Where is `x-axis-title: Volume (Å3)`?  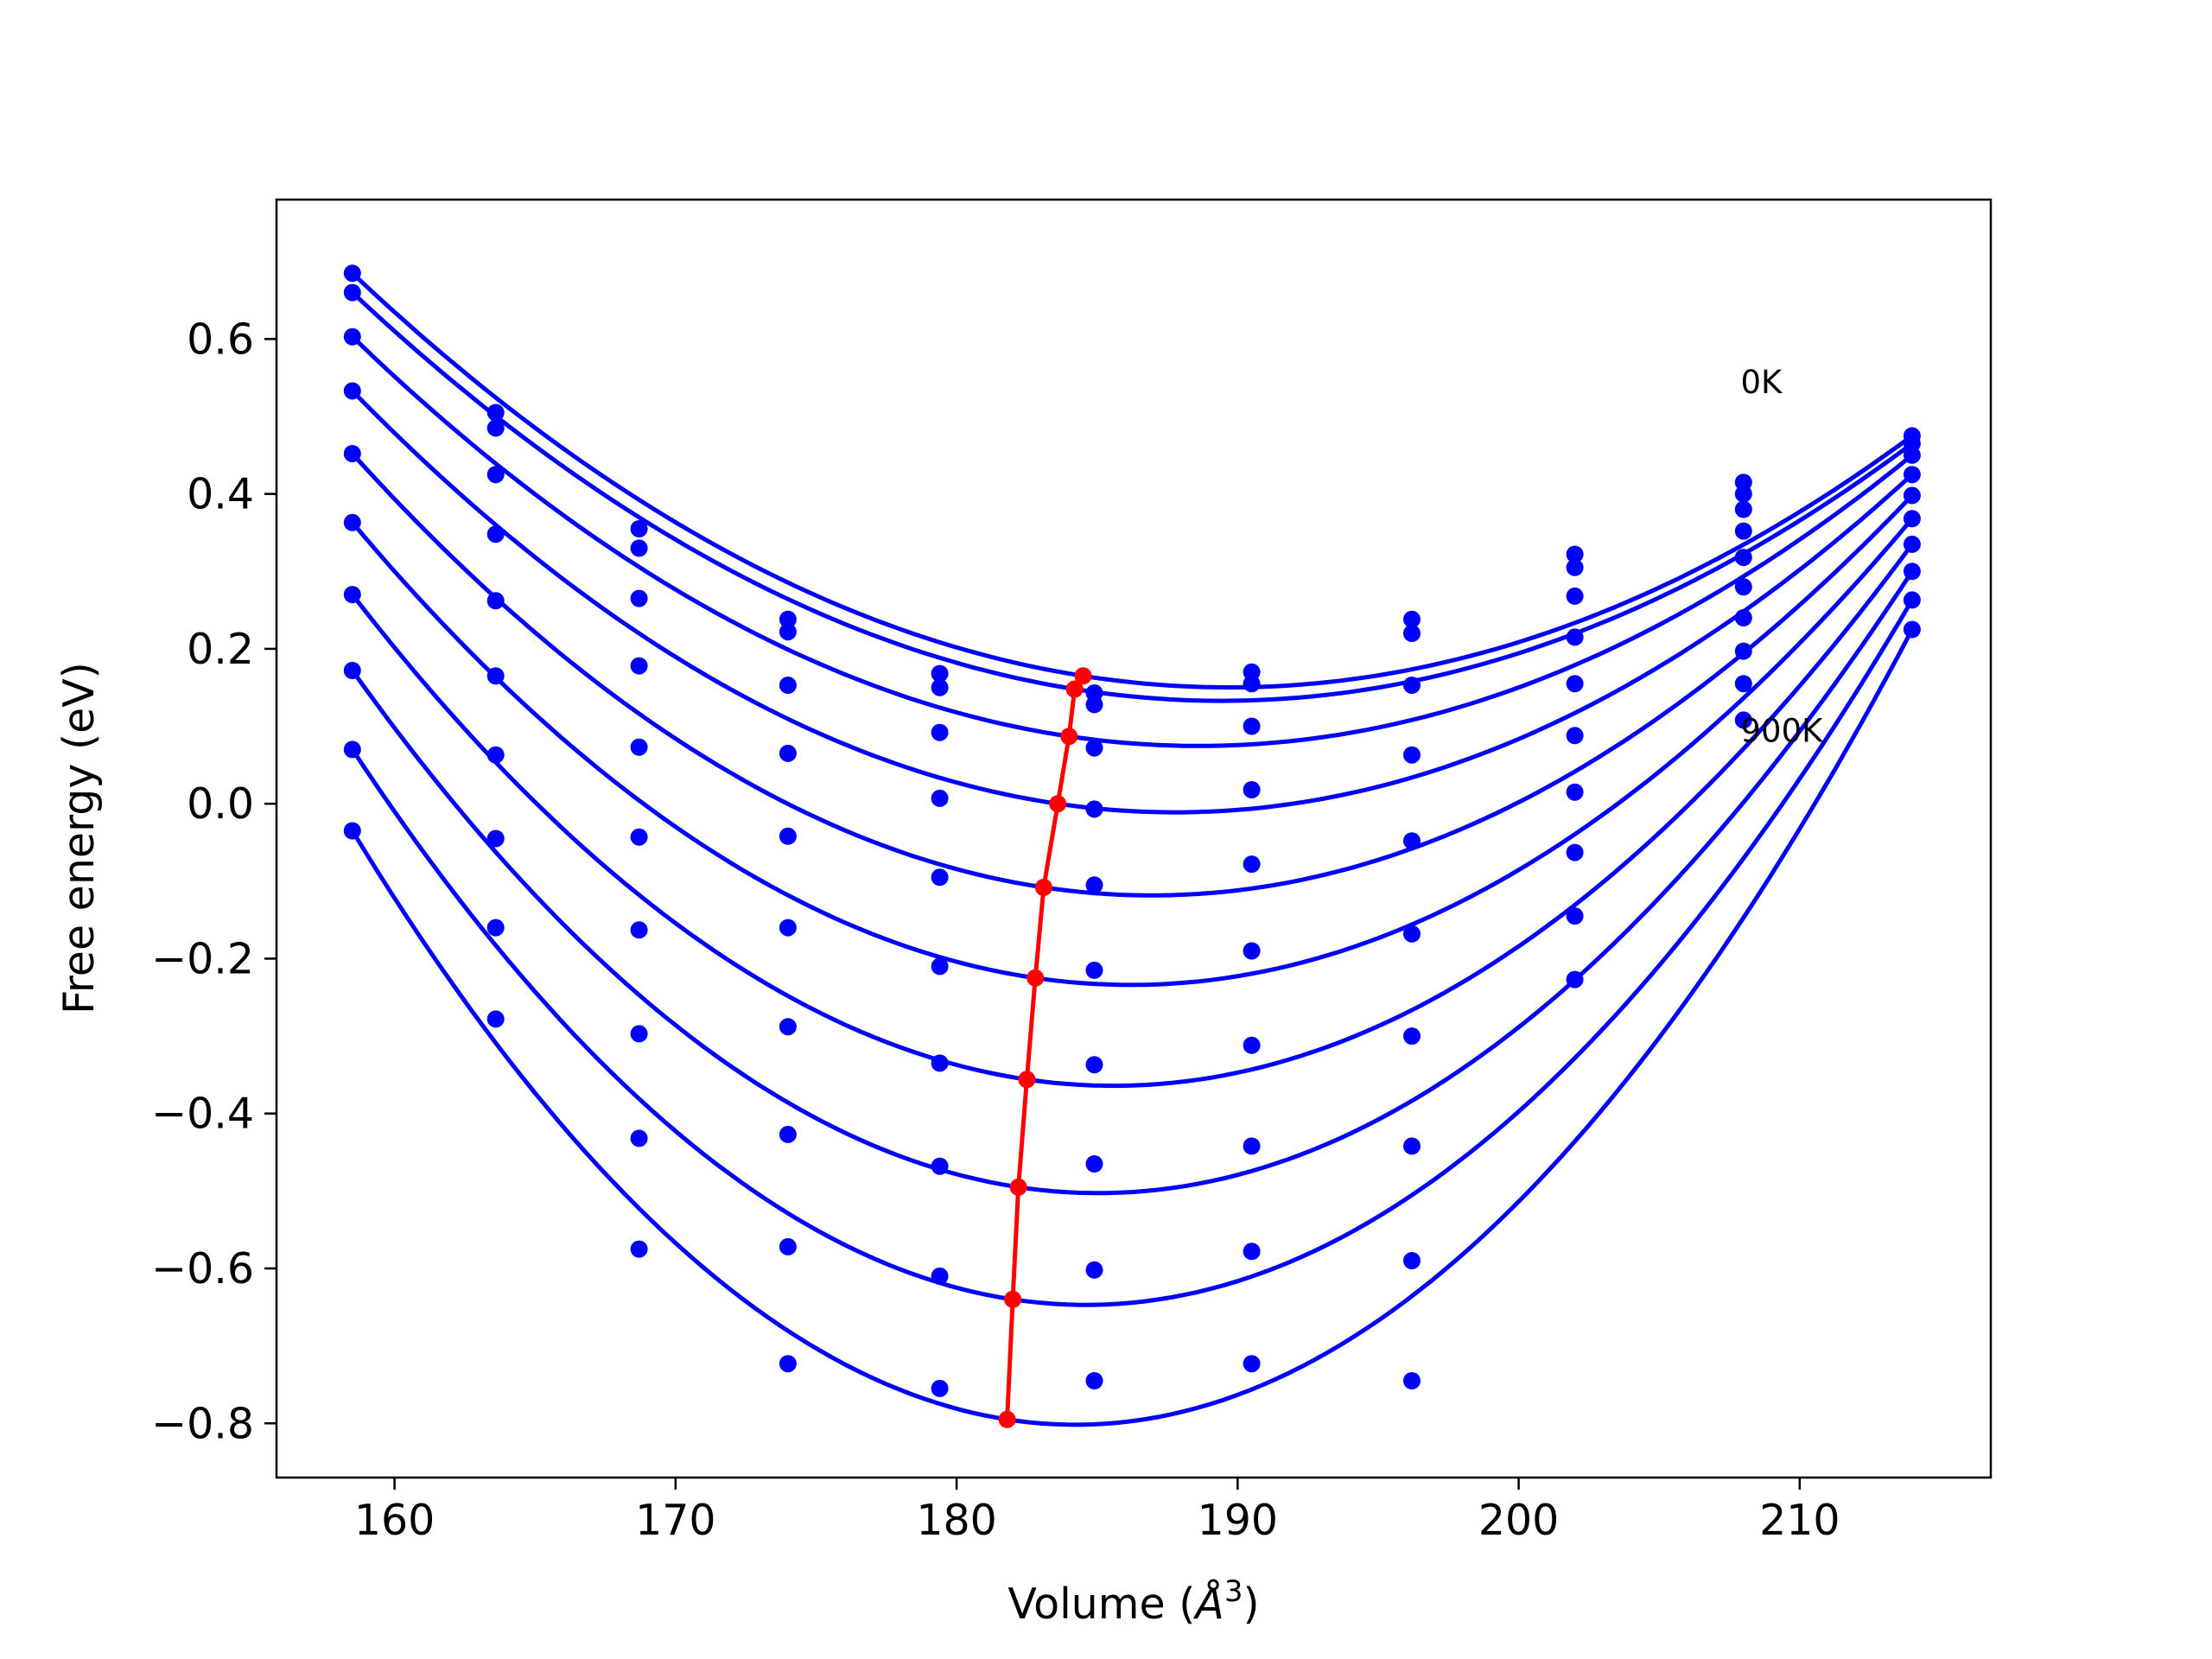
x-axis-title: Volume (Å3) is located at coordinates (1133, 1601).